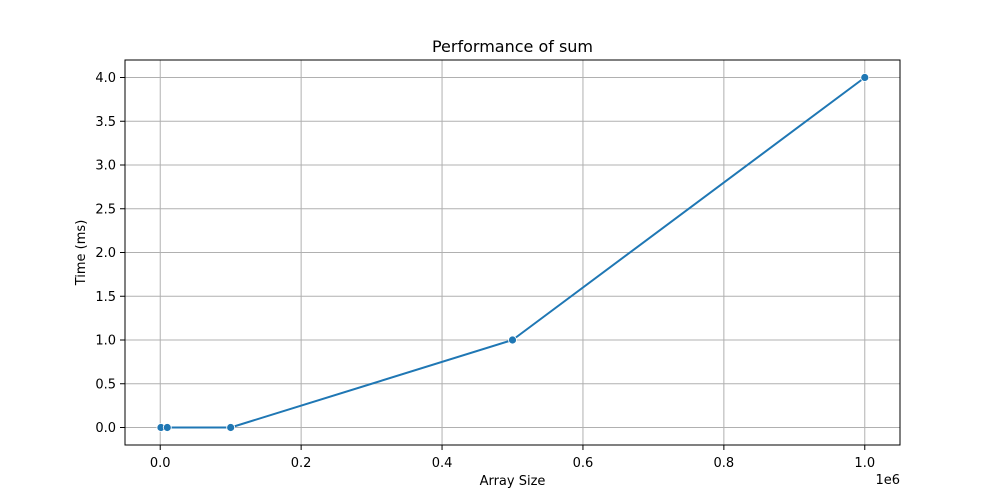  Describe the element at coordinates (105, 253) in the screenshot. I see `y-tick-label: 2.0` at that location.